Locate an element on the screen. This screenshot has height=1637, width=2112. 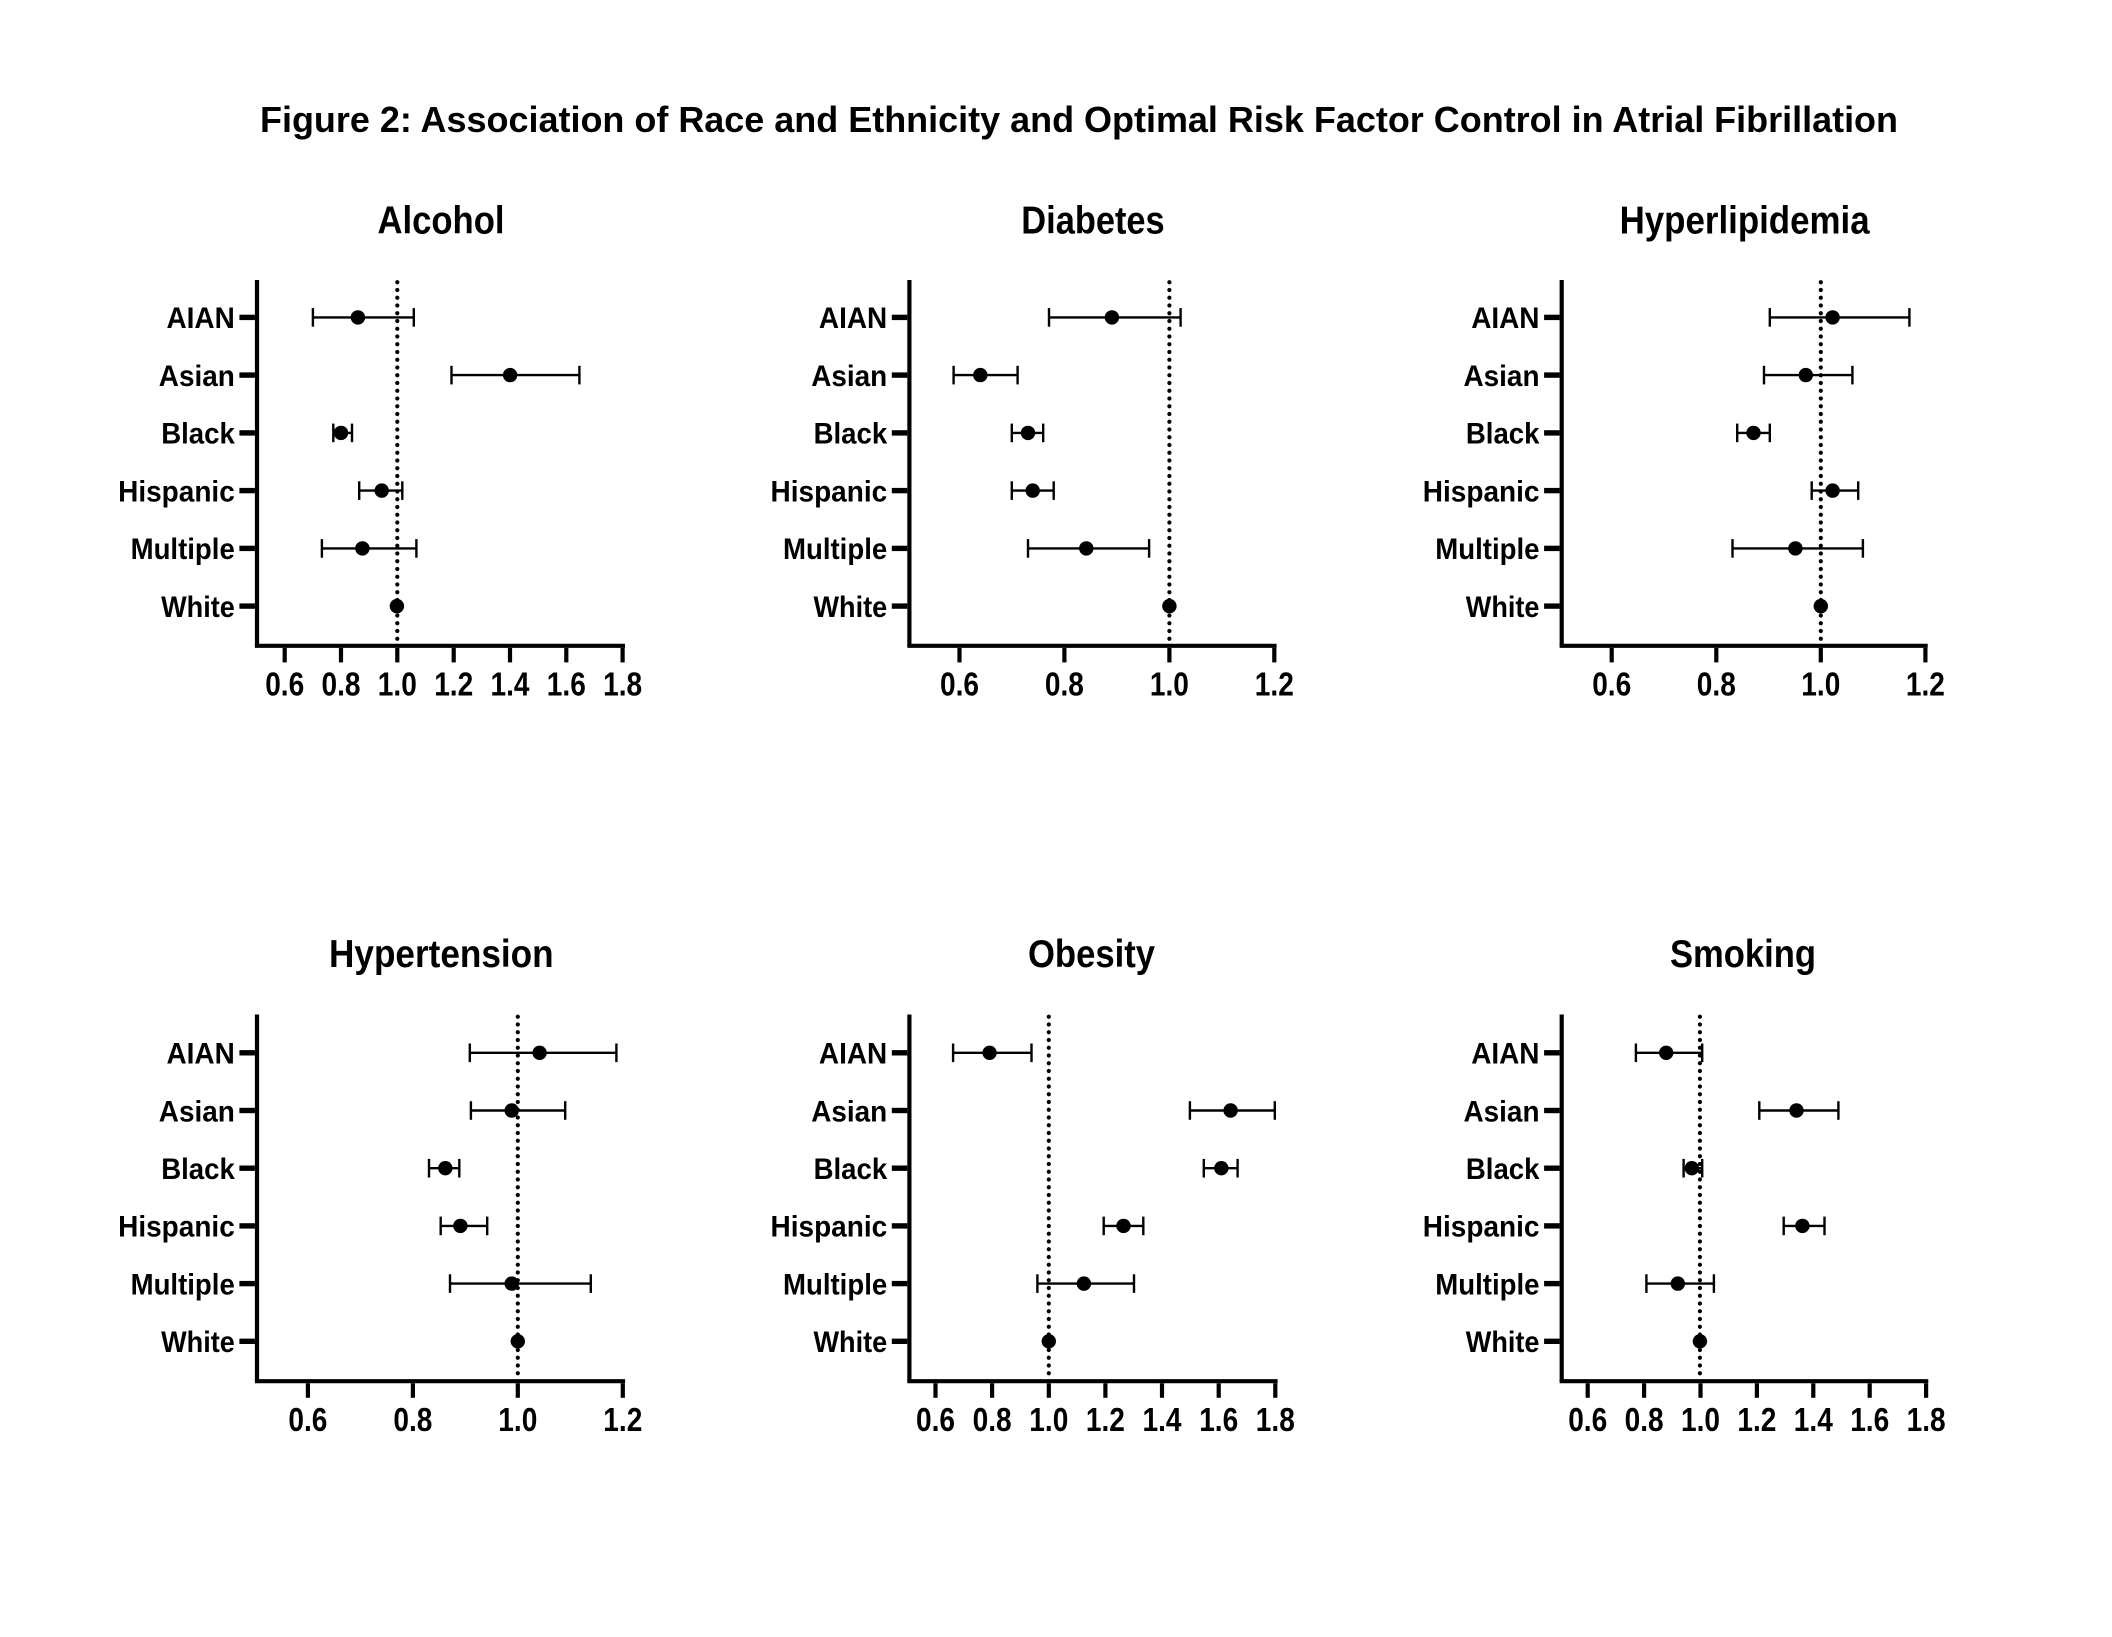
svg-text: Diabetes is located at coordinates (1092, 221).